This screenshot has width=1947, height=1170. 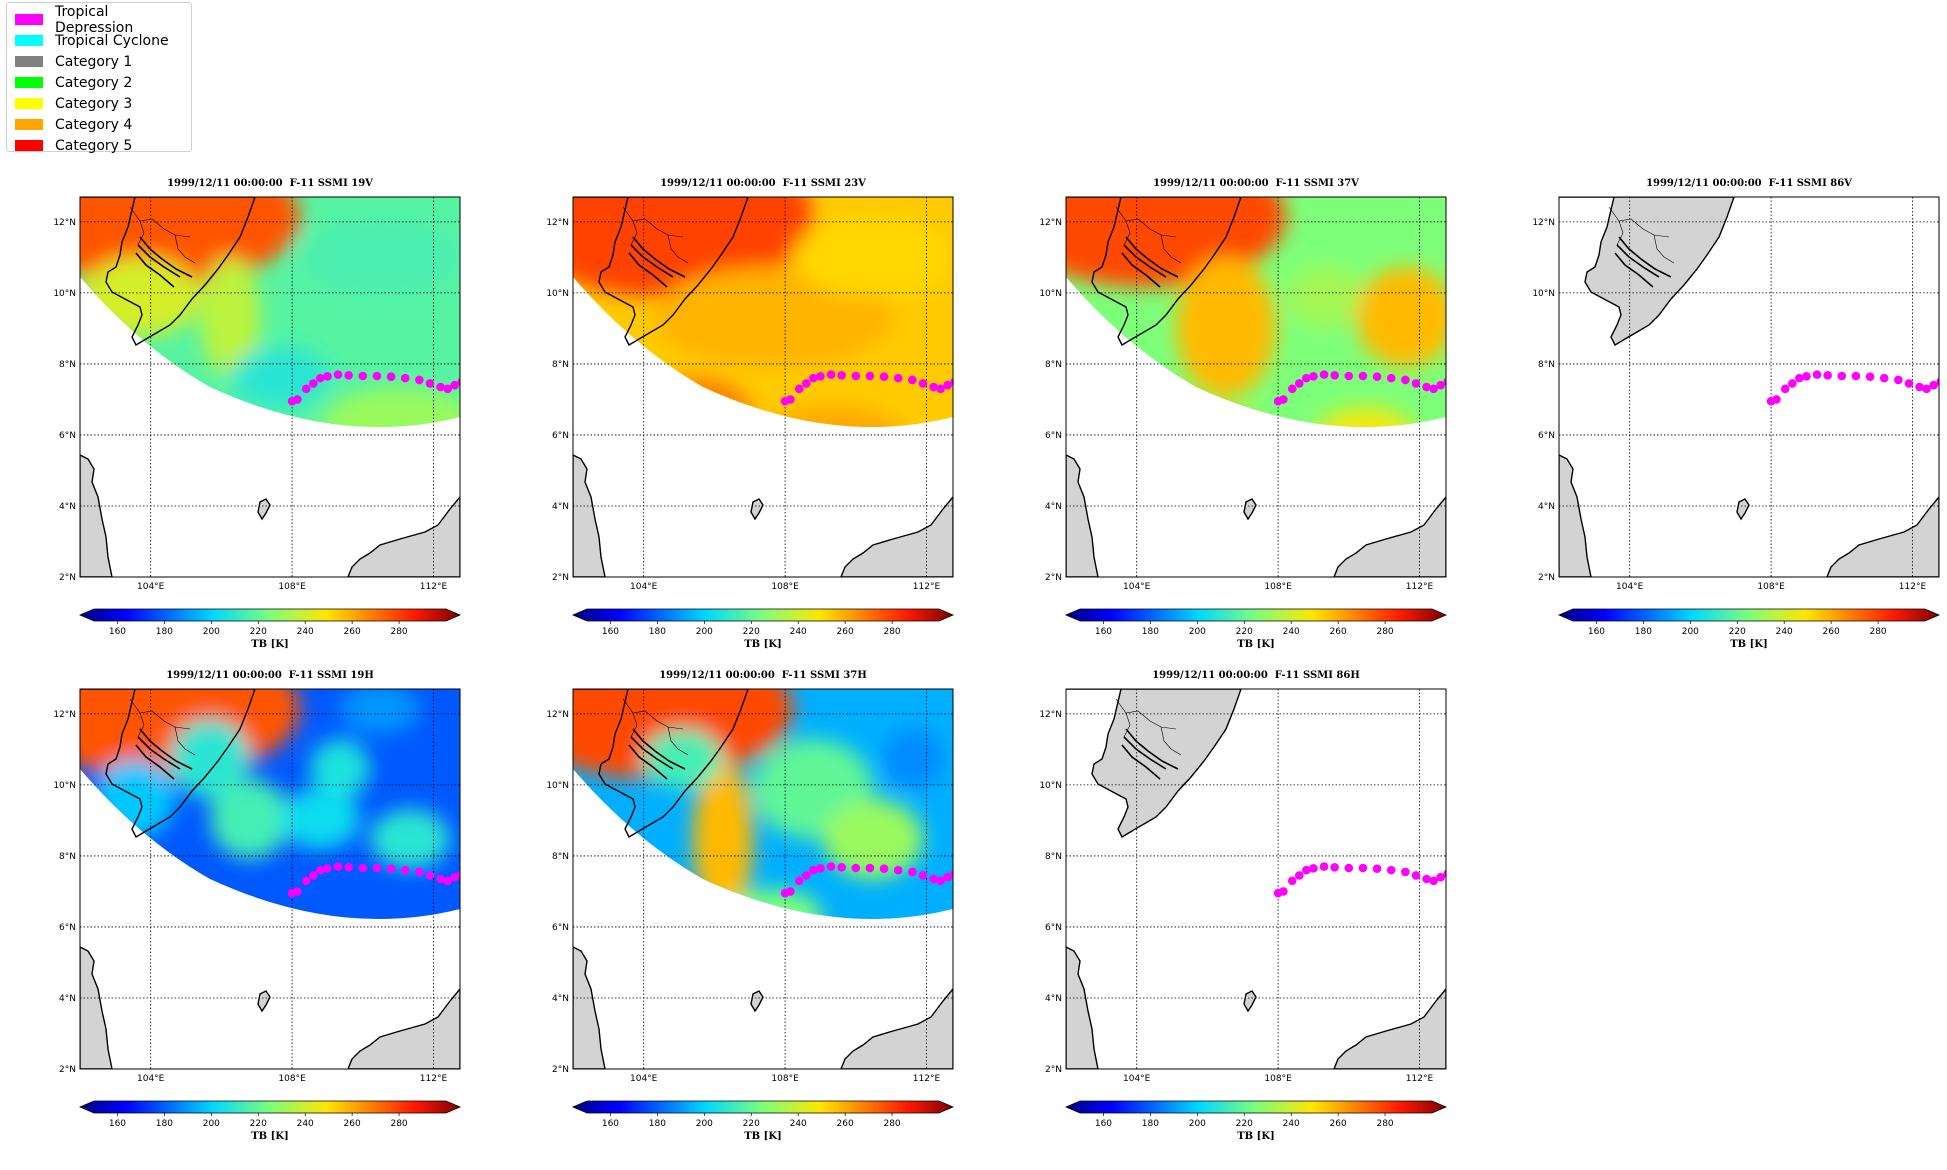 I want to click on lat-tick-label: 6°N, so click(x=1053, y=928).